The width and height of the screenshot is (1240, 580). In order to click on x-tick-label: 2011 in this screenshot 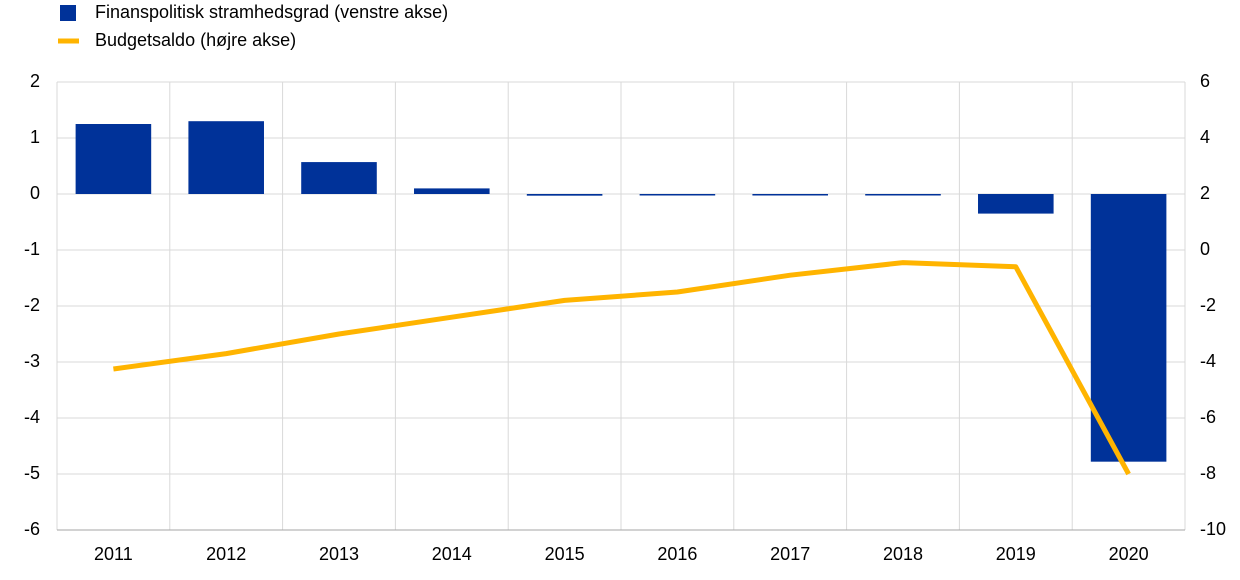, I will do `click(113, 554)`.